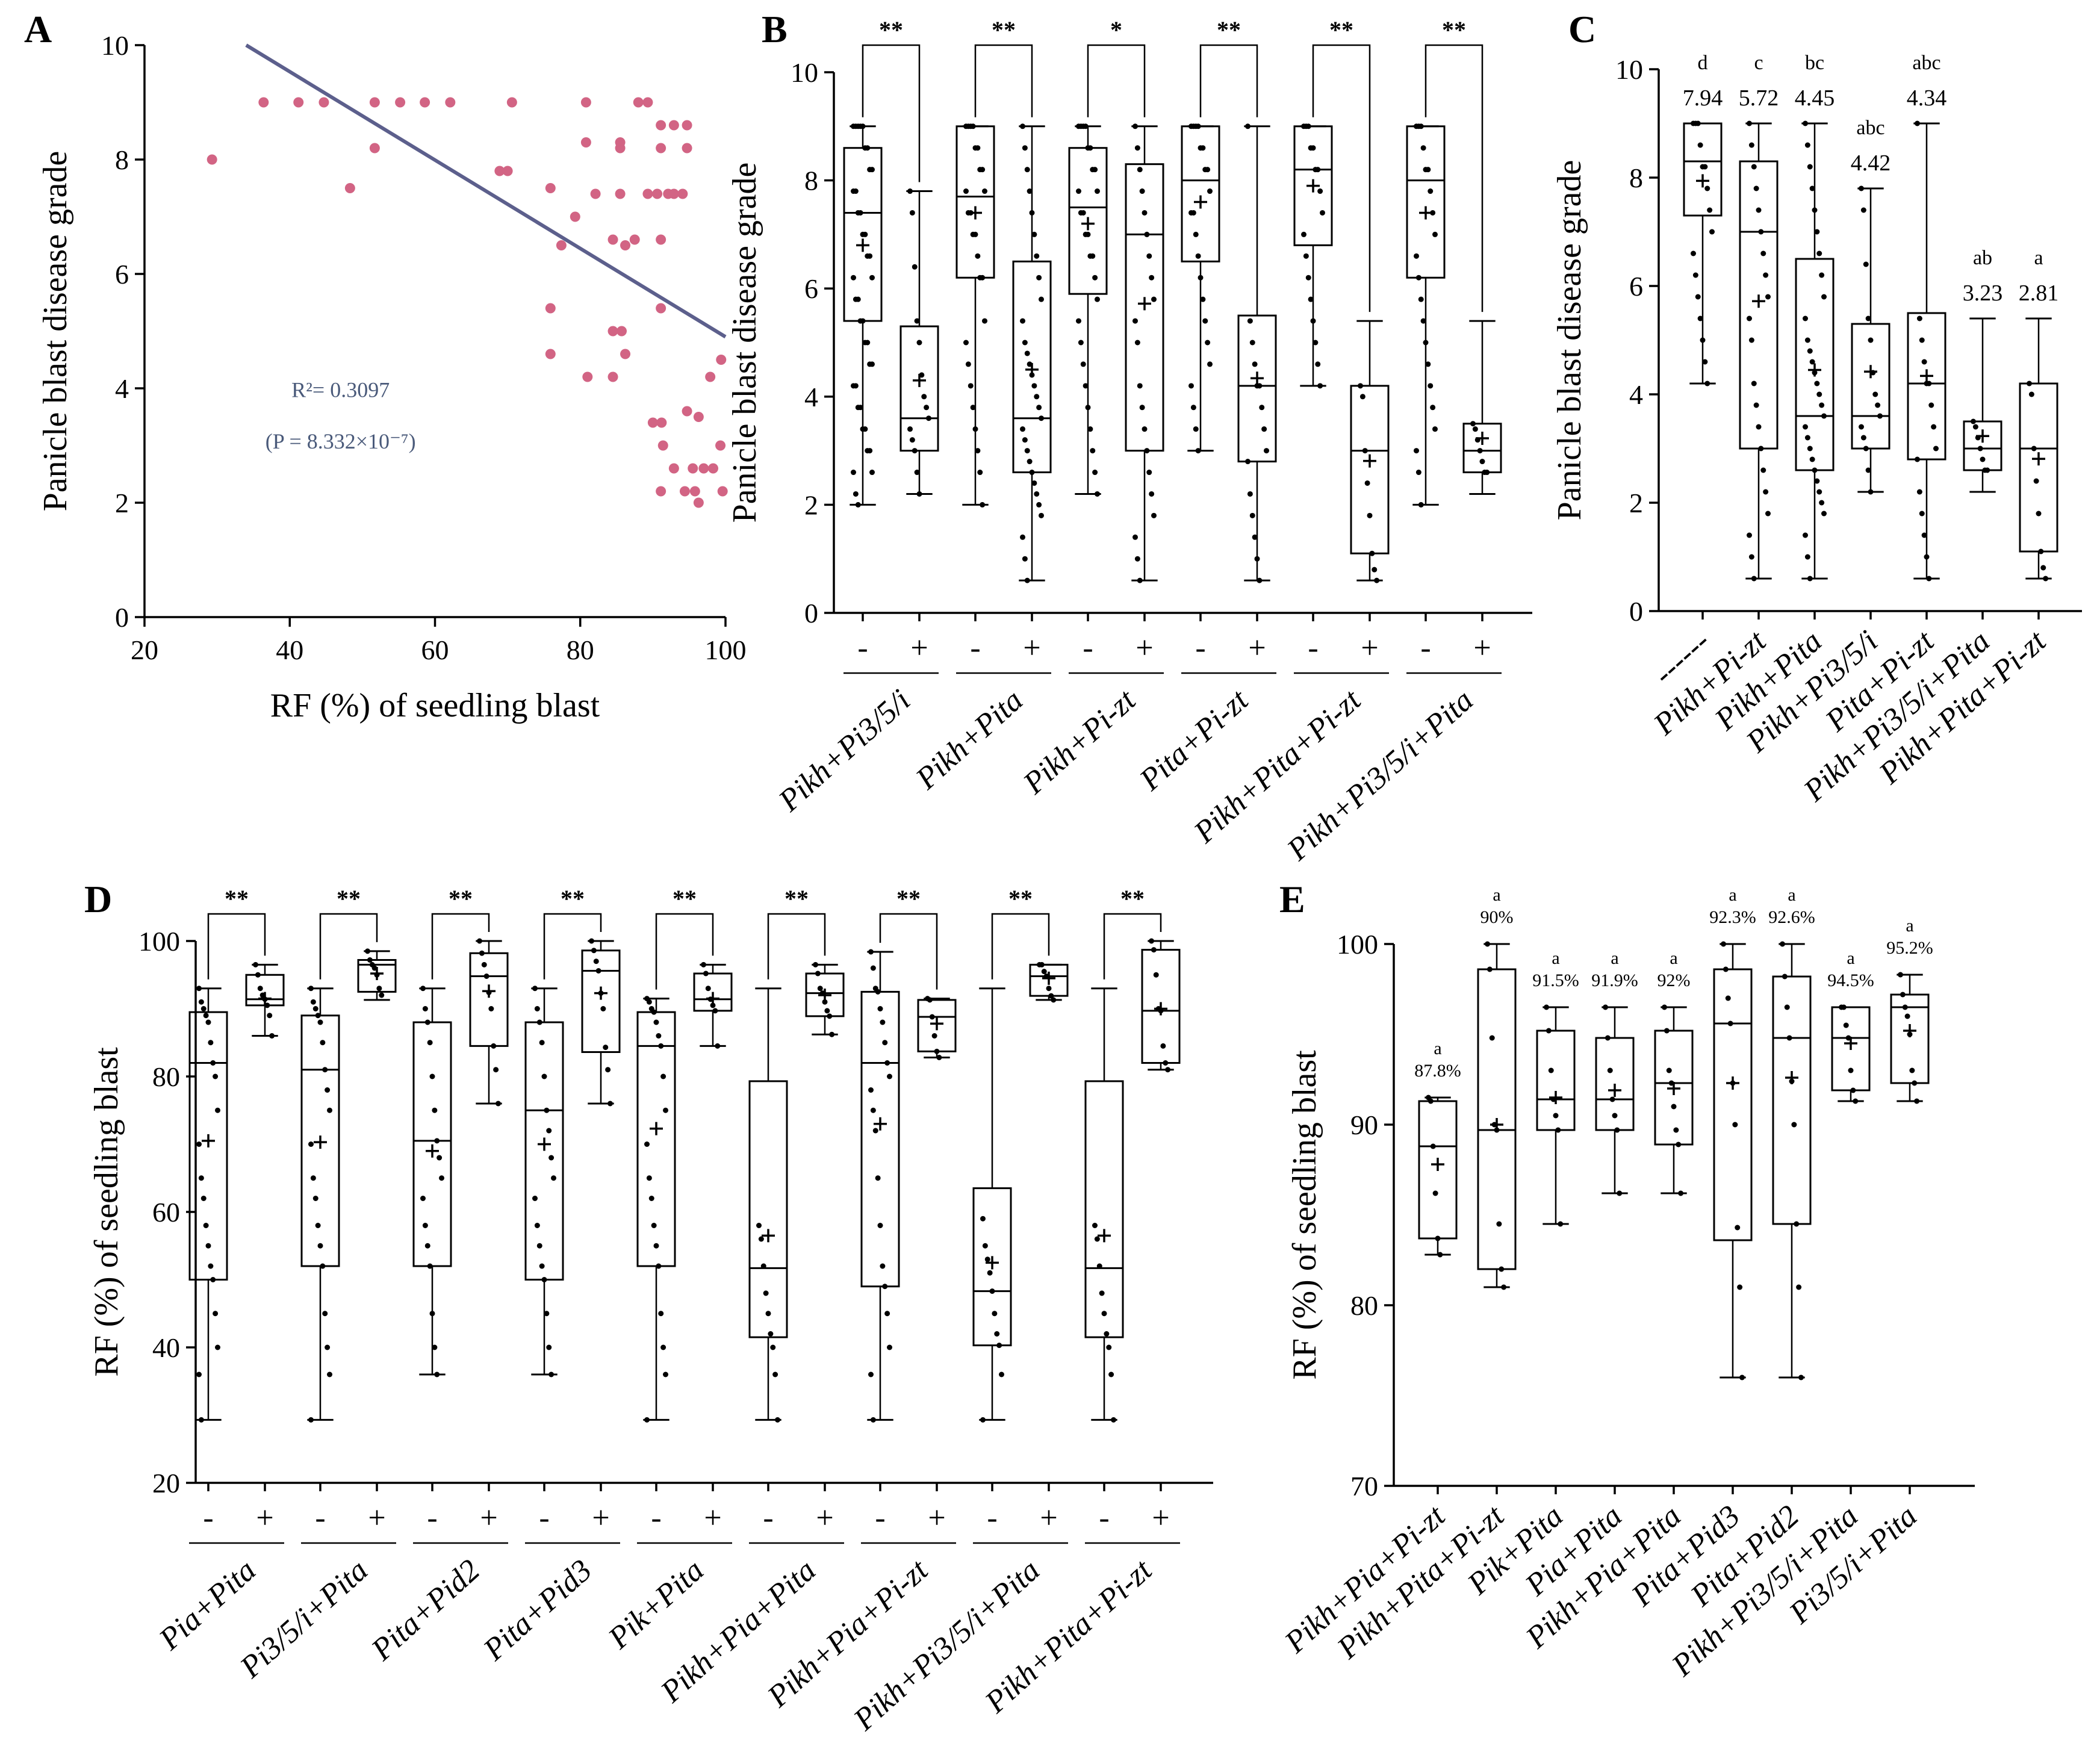 The image size is (2094, 1764). What do you see at coordinates (538, 1610) in the screenshot?
I see `panel-d-group-label: Pita+Pid3` at bounding box center [538, 1610].